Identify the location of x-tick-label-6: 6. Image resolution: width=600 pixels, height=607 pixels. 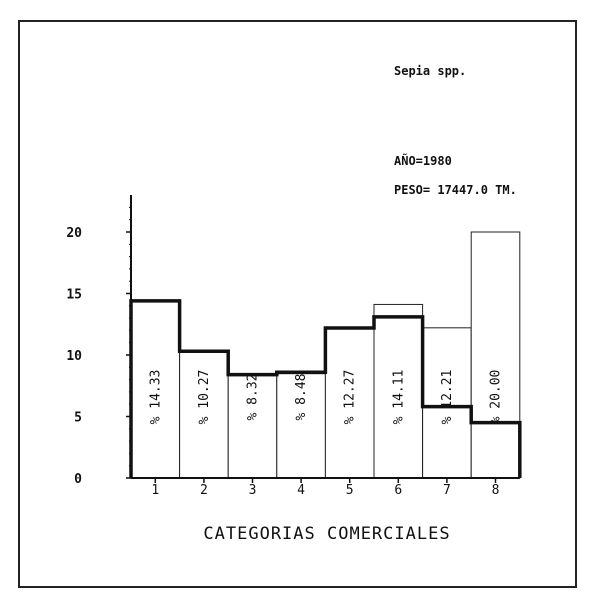
(398, 490).